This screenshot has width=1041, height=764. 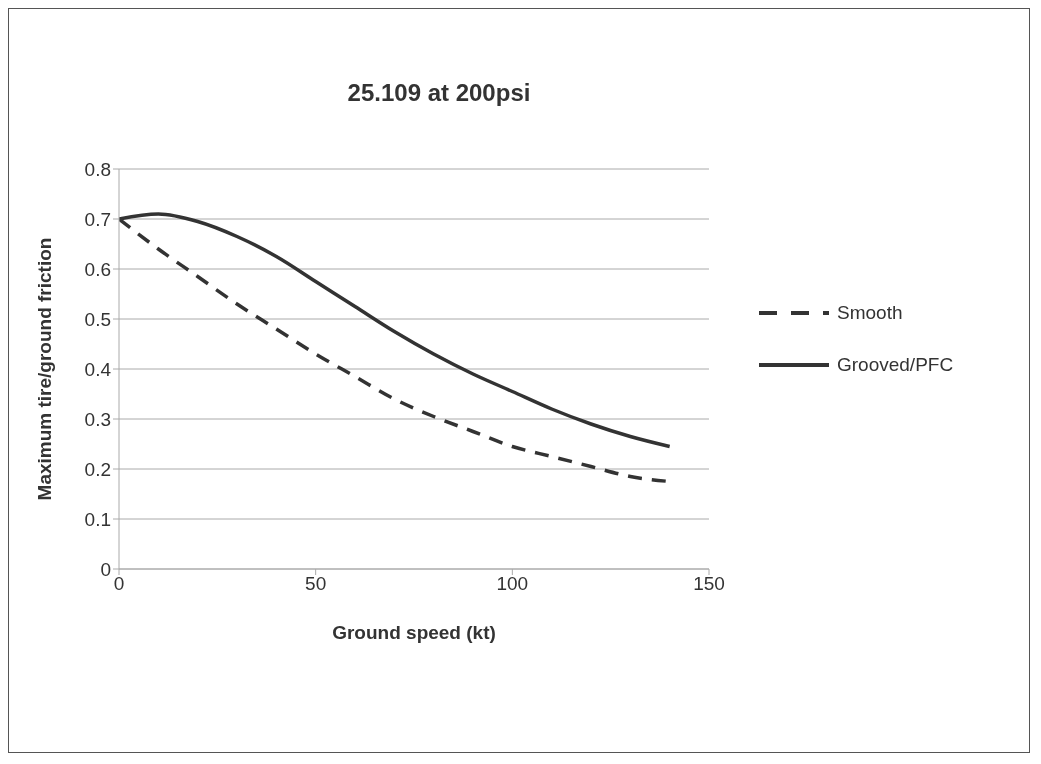 What do you see at coordinates (97, 269) in the screenshot?
I see `y-tick-label: 0.6` at bounding box center [97, 269].